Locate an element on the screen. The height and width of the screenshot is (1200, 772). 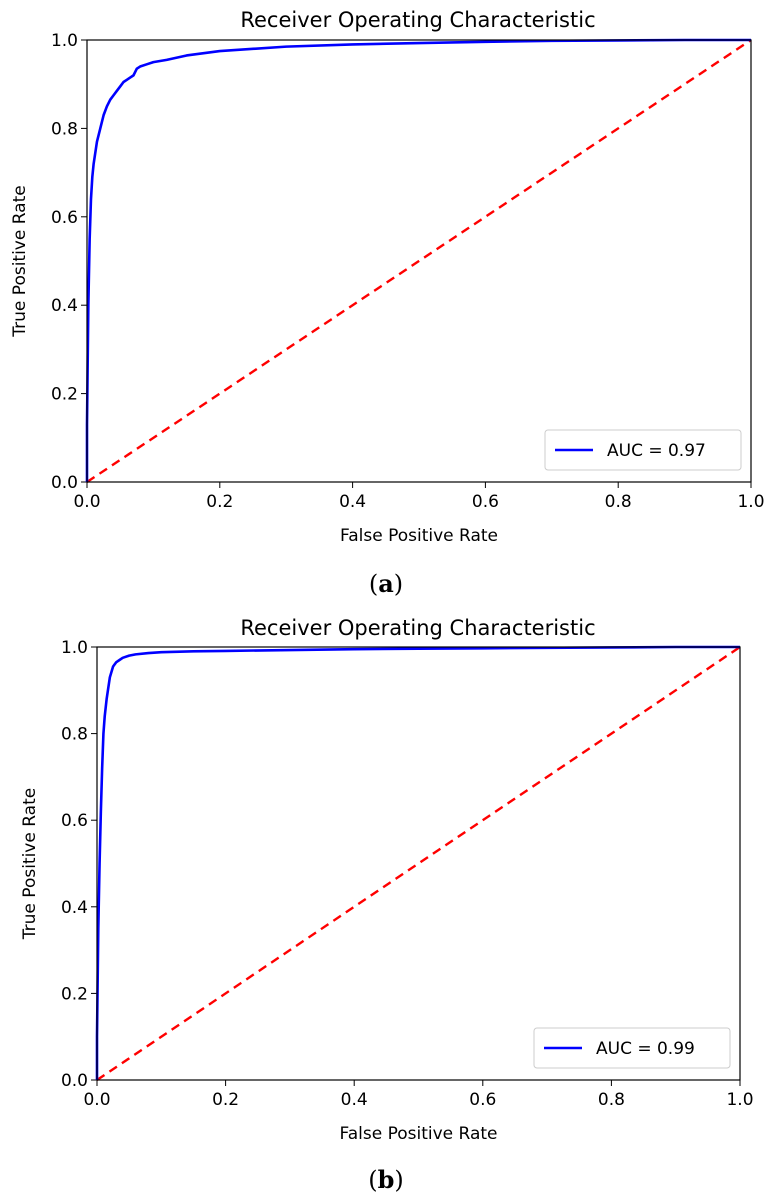
panel-caption: (b) is located at coordinates (386, 1179).